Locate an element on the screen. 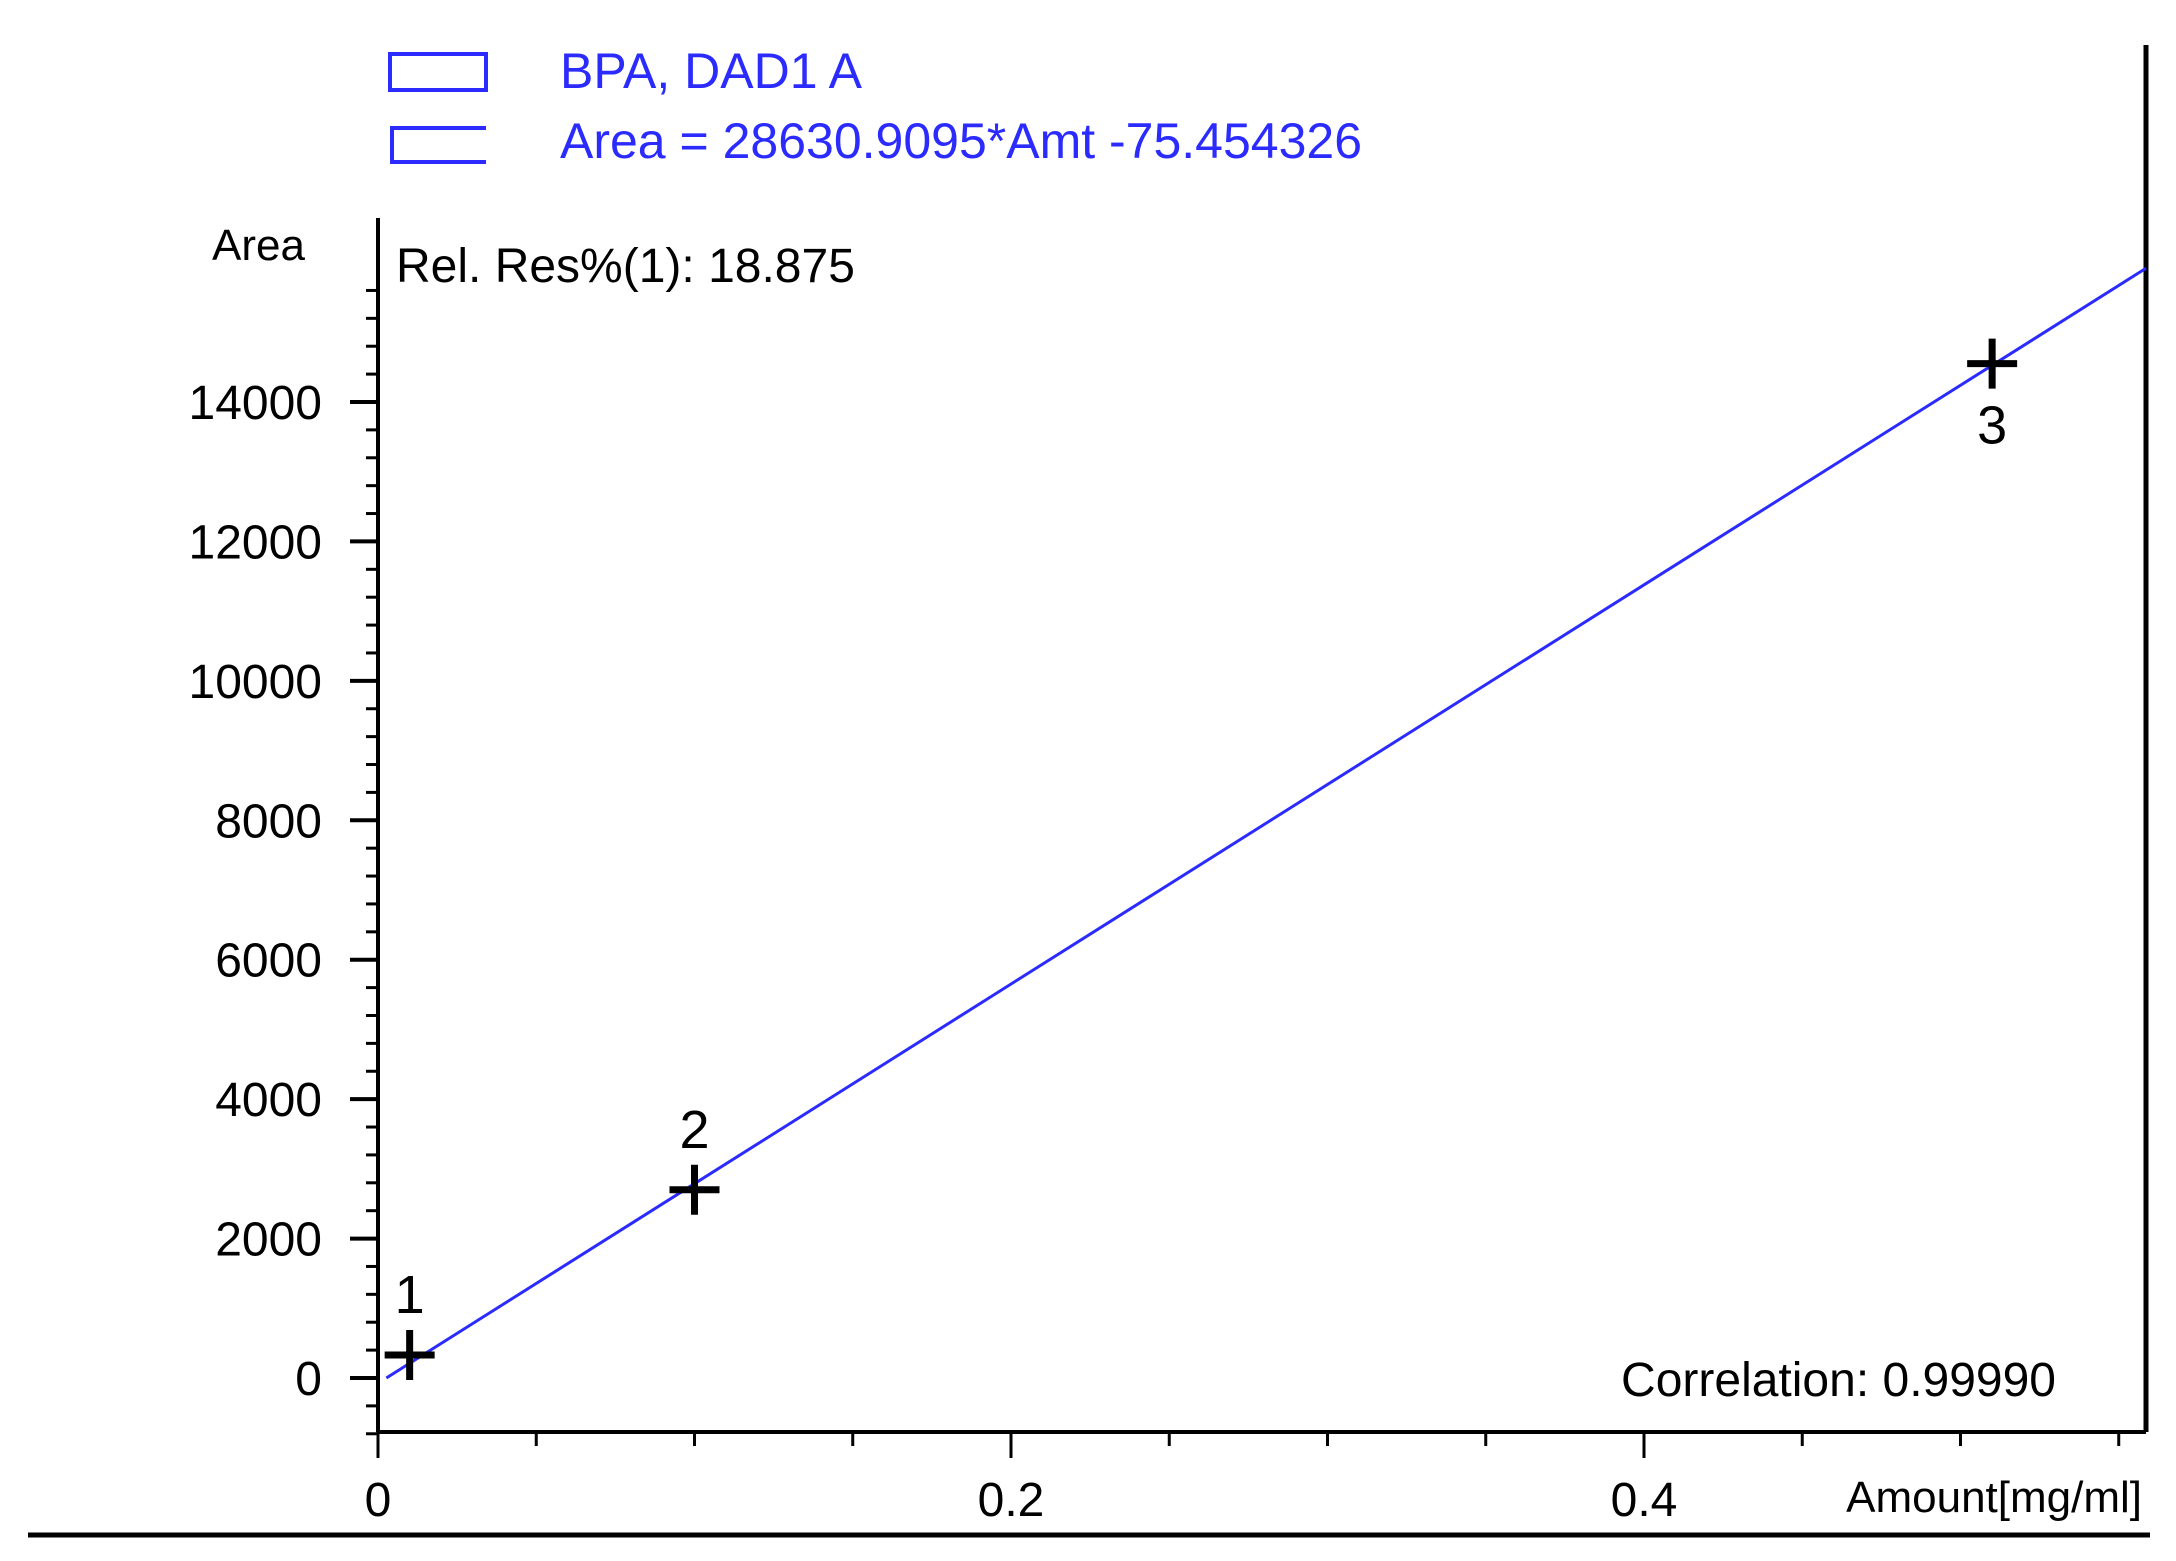 This screenshot has height=1561, width=2176. y-tick-label-4000: 4000 is located at coordinates (268, 1100).